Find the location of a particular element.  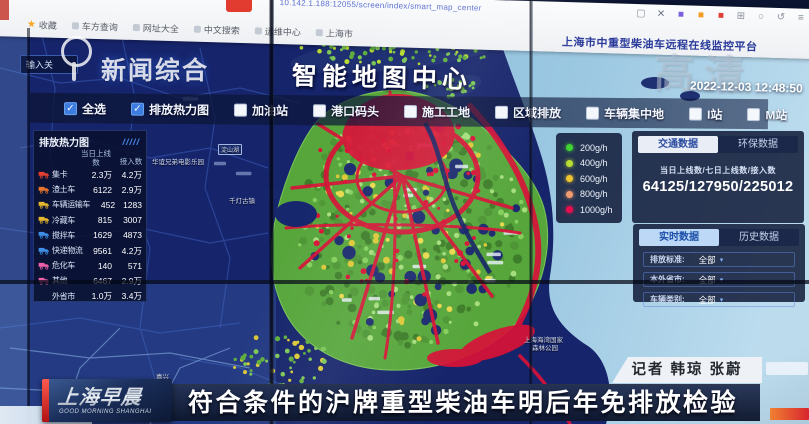

vehicle-type-label: 外省市 is located at coordinates (63, 296).